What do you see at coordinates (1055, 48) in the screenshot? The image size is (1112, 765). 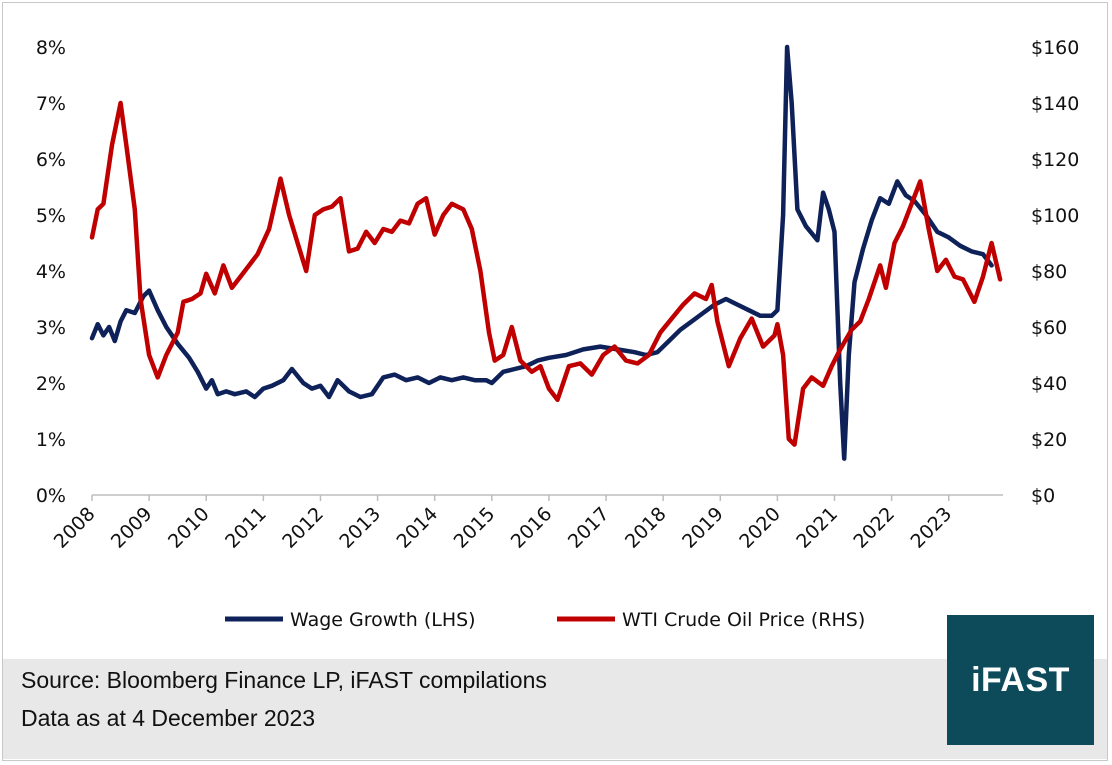 I see `right-tick-label: $160` at bounding box center [1055, 48].